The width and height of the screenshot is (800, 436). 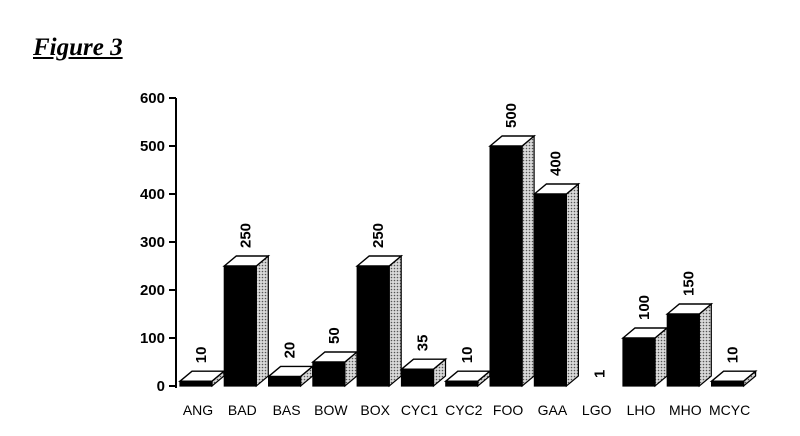 What do you see at coordinates (198, 410) in the screenshot?
I see `category-label: ANG` at bounding box center [198, 410].